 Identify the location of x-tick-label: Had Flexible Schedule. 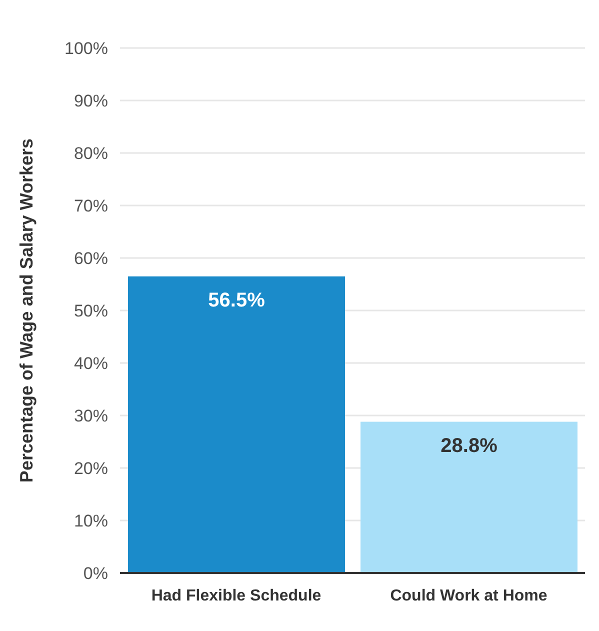
(236, 595).